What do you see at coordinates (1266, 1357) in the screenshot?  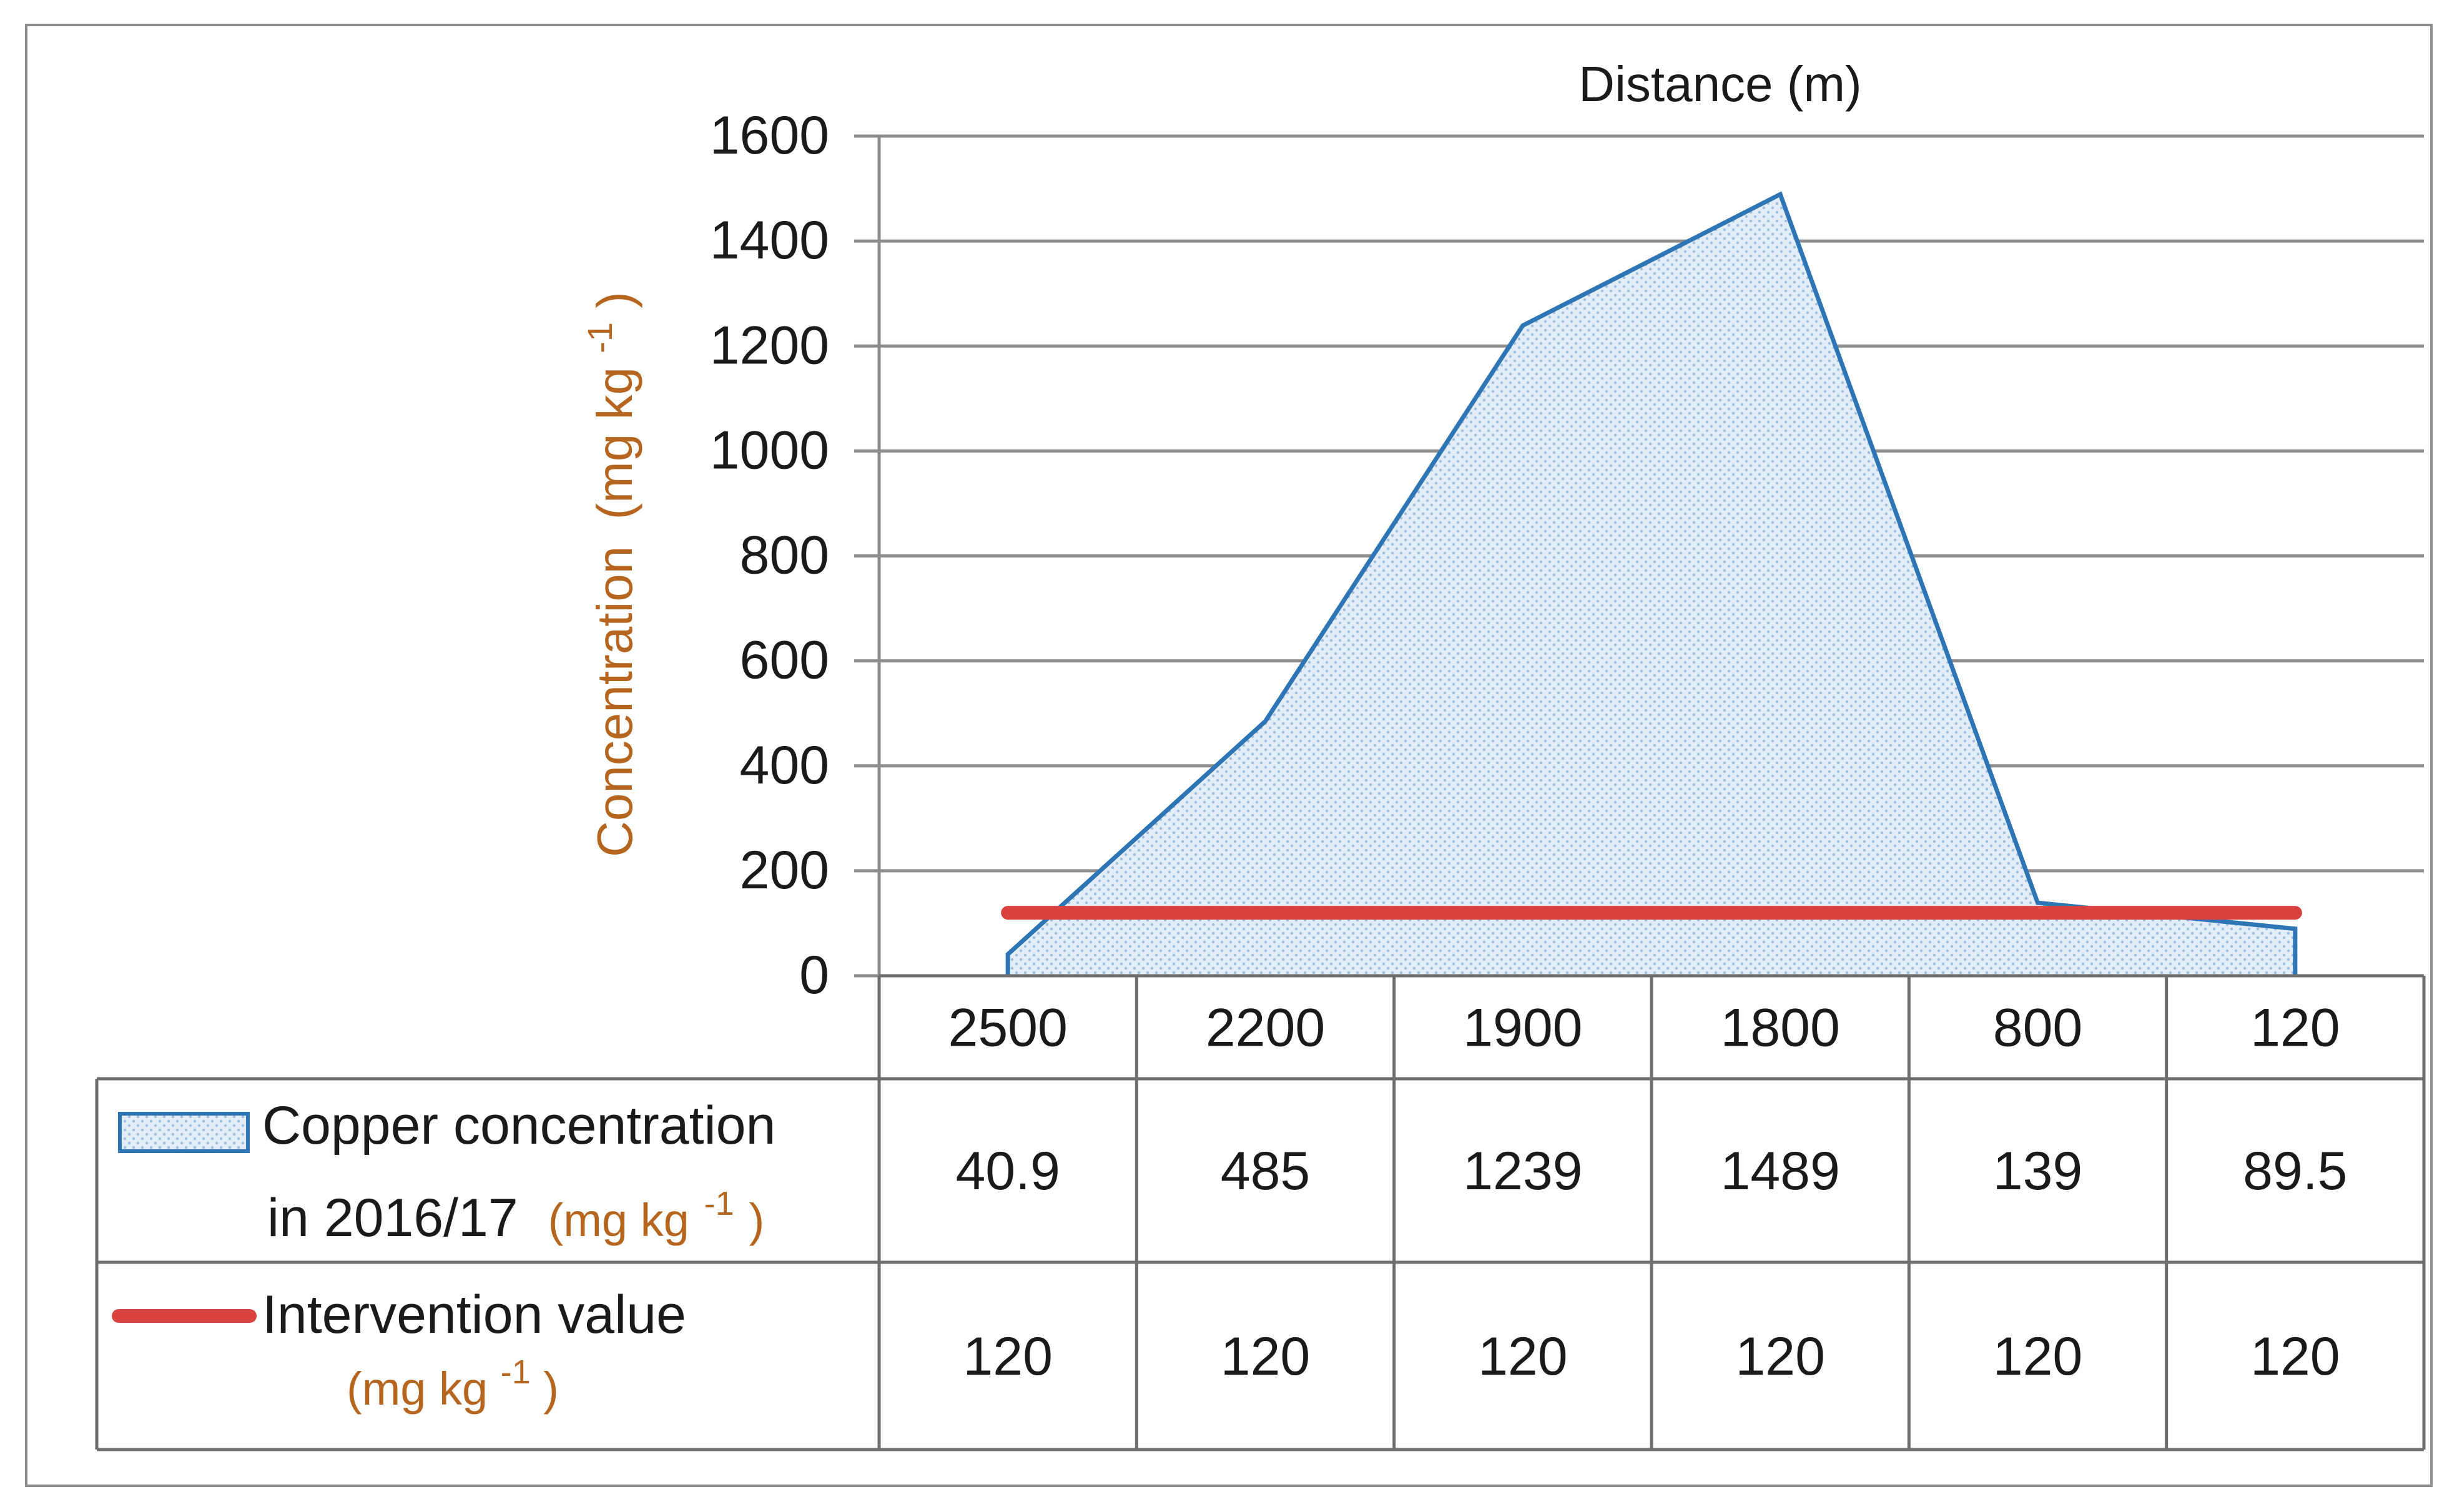 I see `intervention-value-label-2200: 120` at bounding box center [1266, 1357].